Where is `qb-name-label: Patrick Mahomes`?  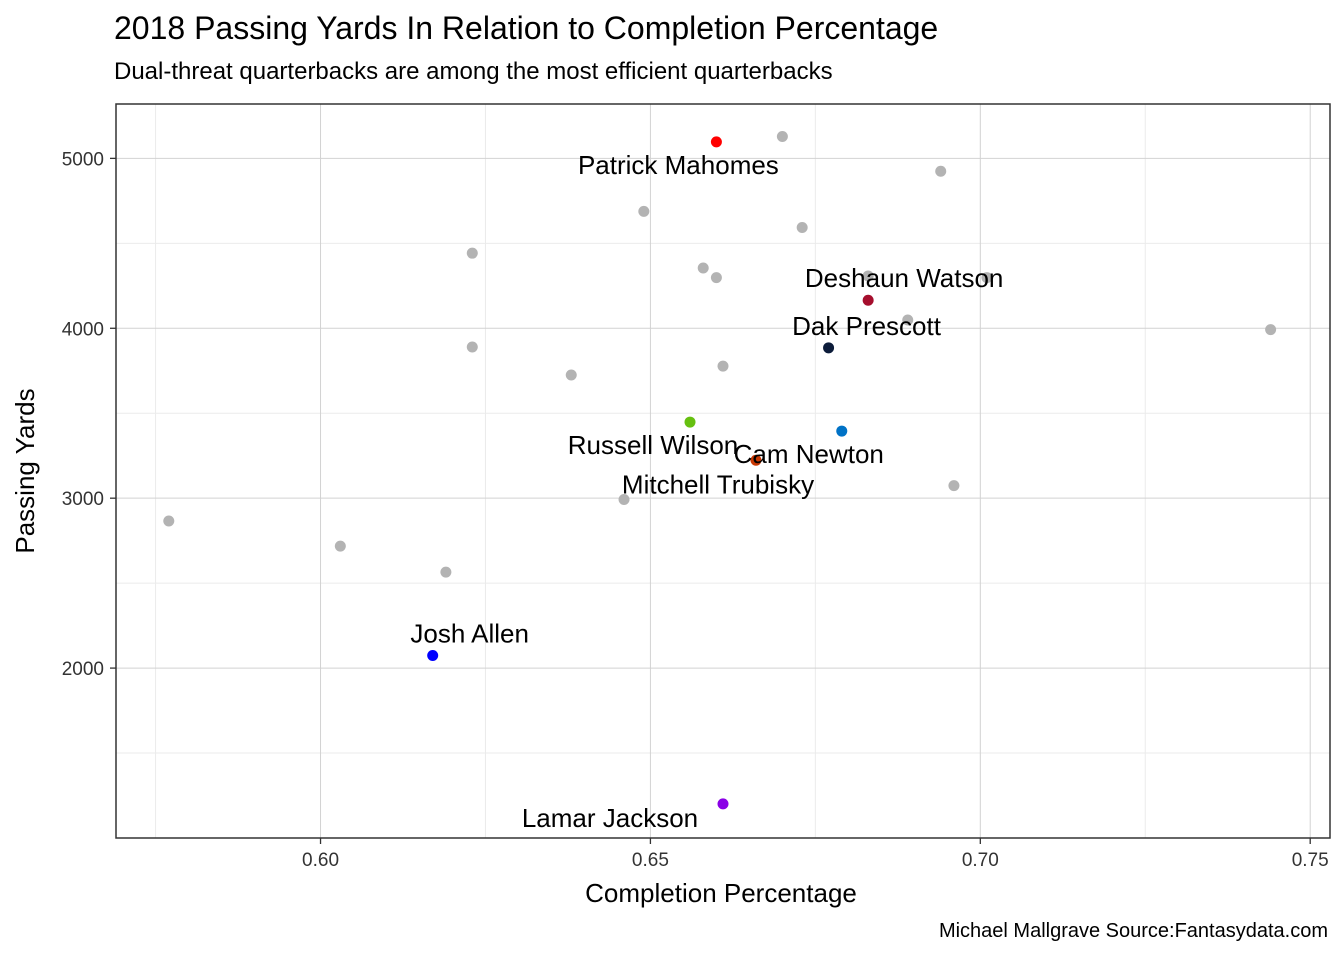 qb-name-label: Patrick Mahomes is located at coordinates (678, 165).